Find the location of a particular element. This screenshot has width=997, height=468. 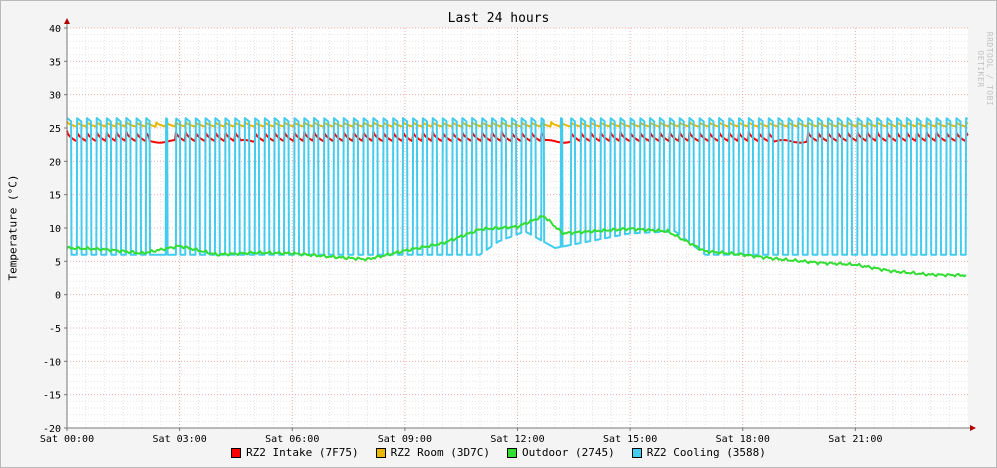

y-tick-label: 10 is located at coordinates (55, 229).